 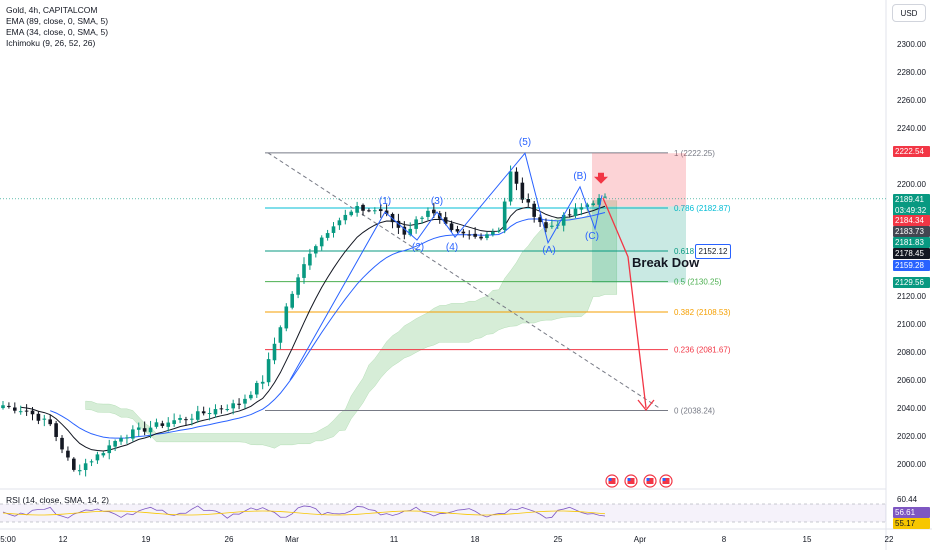 What do you see at coordinates (452, 247) in the screenshot?
I see `wave-label: (4)` at bounding box center [452, 247].